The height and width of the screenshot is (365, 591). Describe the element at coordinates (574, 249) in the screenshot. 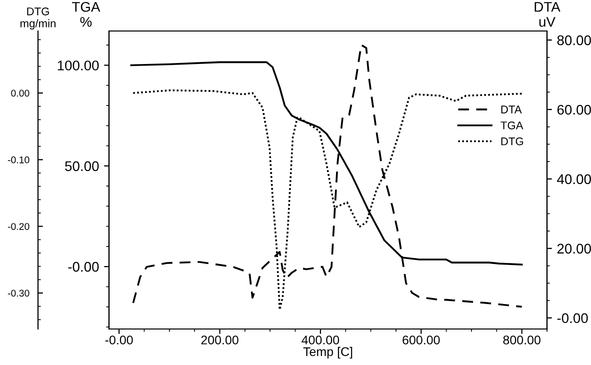

I see `y2-tick-label: 20.00` at that location.